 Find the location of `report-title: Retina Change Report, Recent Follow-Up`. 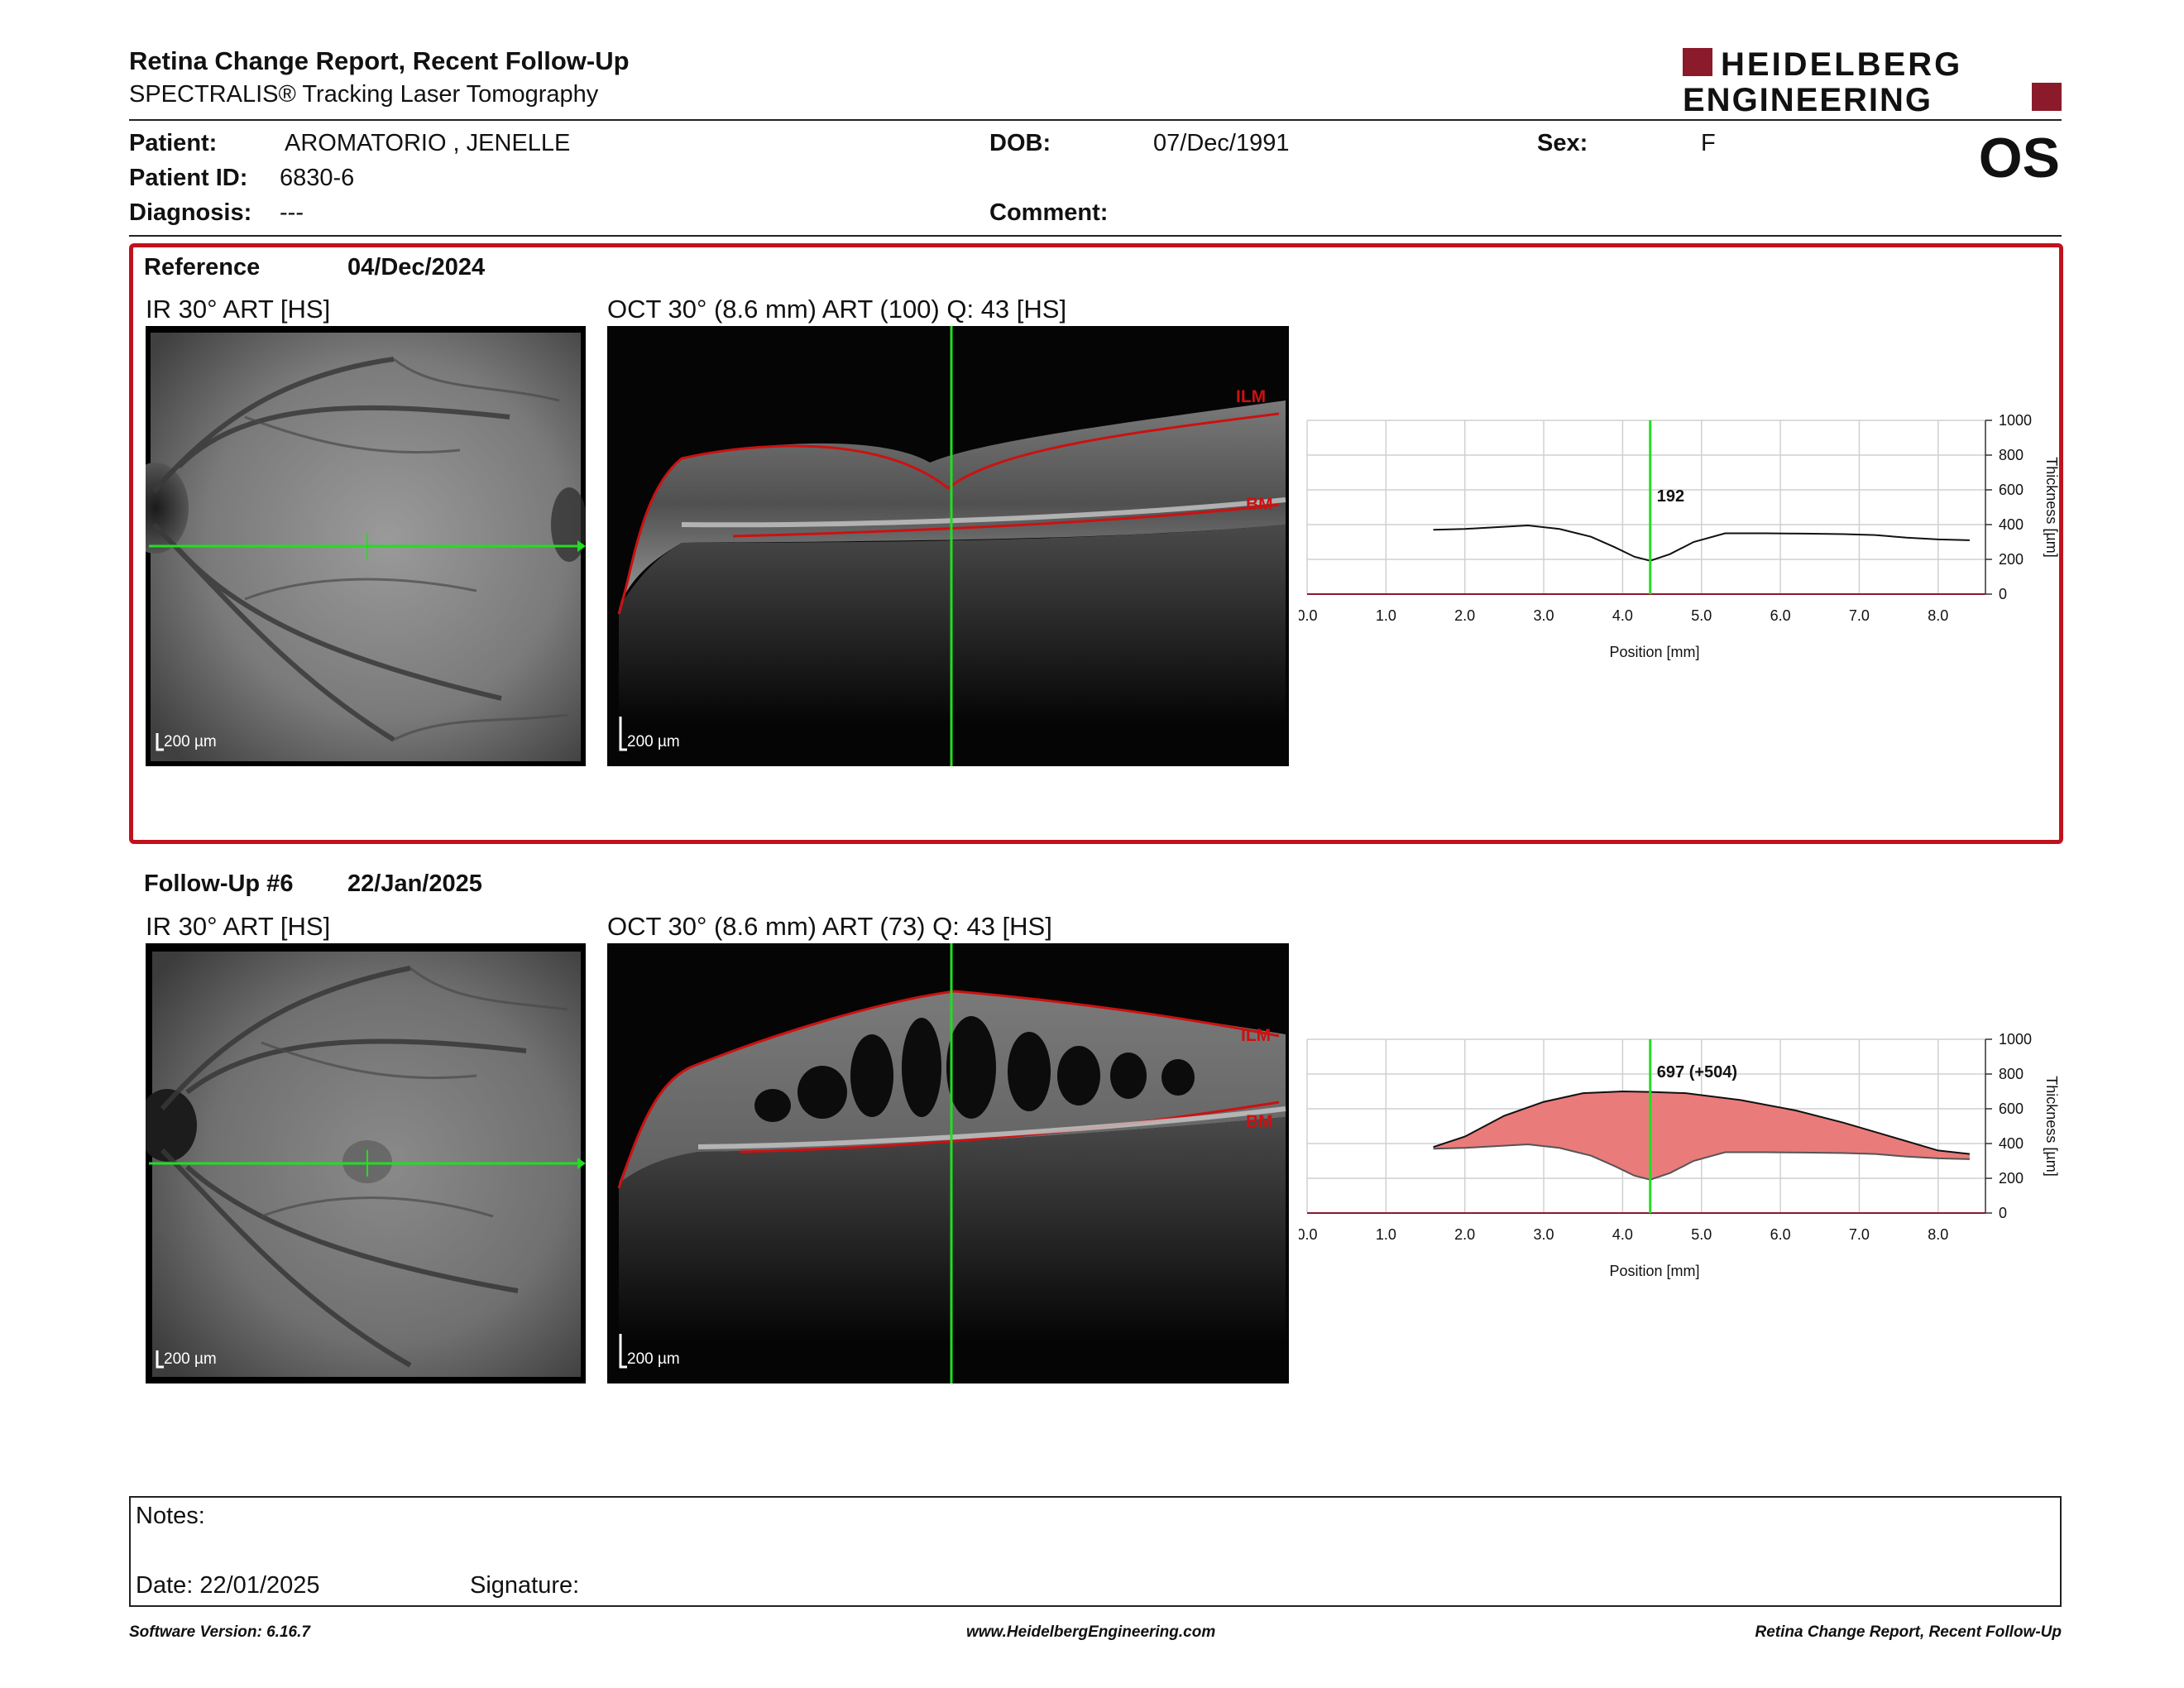

report-title: Retina Change Report, Recent Follow-Up is located at coordinates (379, 60).